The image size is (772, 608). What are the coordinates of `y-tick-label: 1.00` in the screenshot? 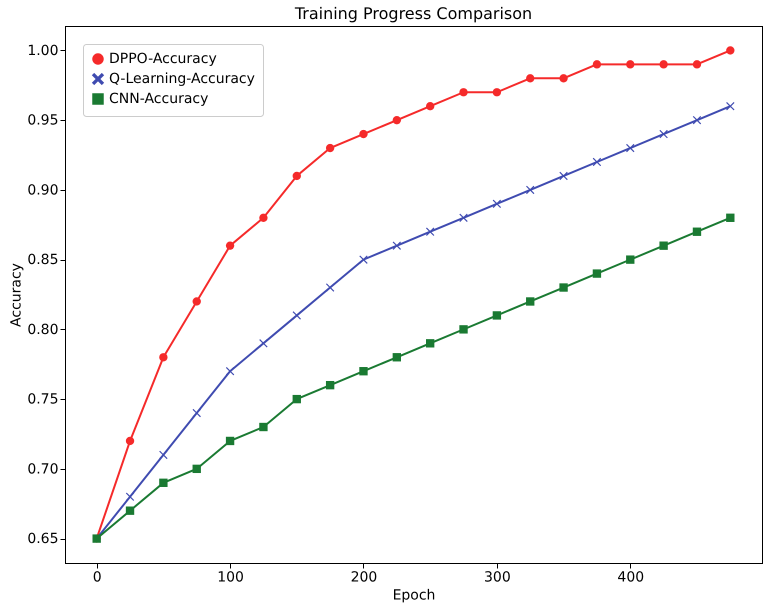 It's located at (42, 50).